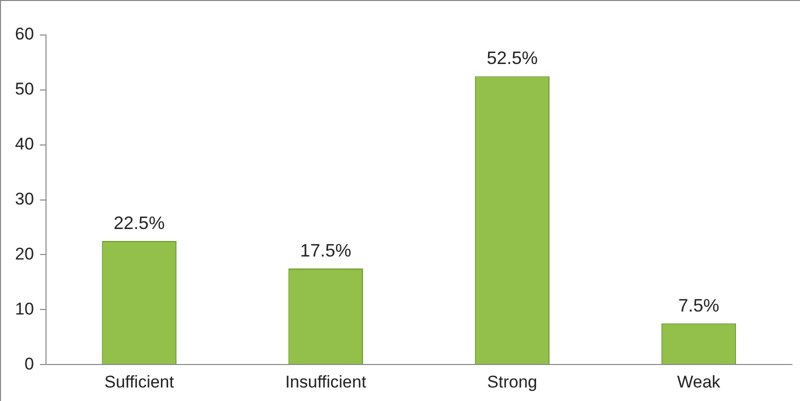 The width and height of the screenshot is (800, 401). What do you see at coordinates (24, 34) in the screenshot?
I see `y-tick-label: 60` at bounding box center [24, 34].